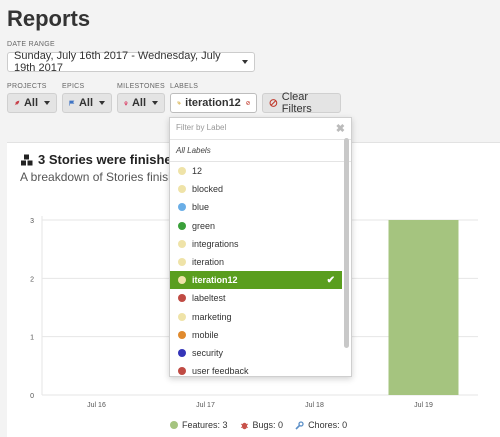 The height and width of the screenshot is (437, 500). What do you see at coordinates (260, 151) in the screenshot?
I see `all-labels-option: All Labels` at bounding box center [260, 151].